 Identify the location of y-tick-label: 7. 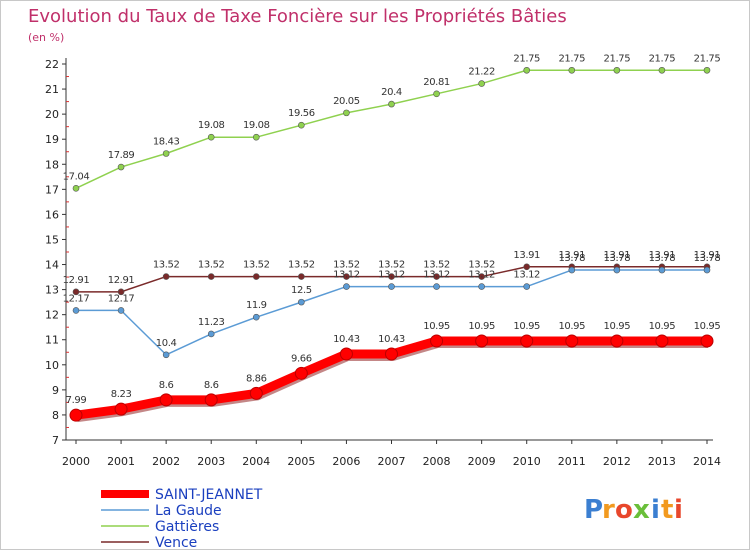
(55, 440).